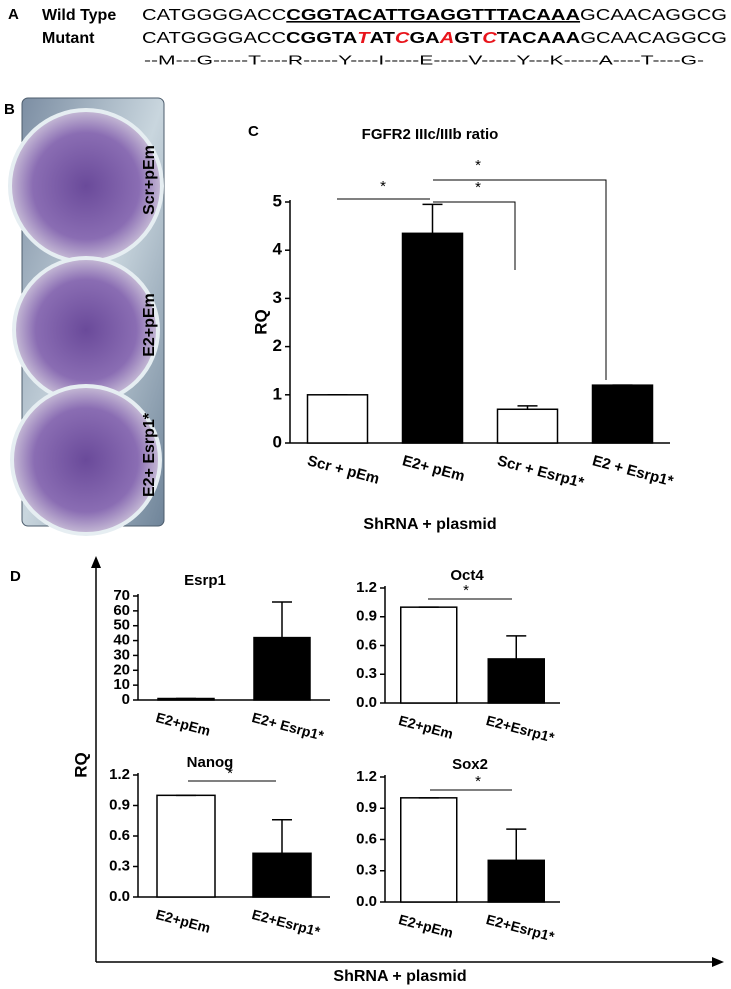 The height and width of the screenshot is (989, 731). What do you see at coordinates (433, 468) in the screenshot?
I see `x-tick-label: E2+ pEm` at bounding box center [433, 468].